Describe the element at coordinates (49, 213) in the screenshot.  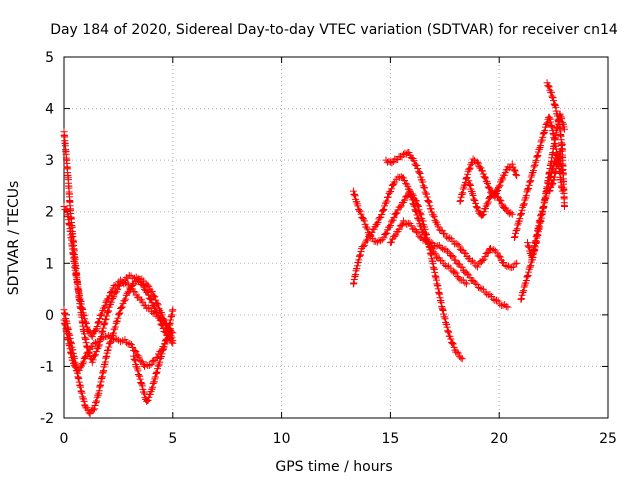
I see `y-tick-label: 2` at that location.